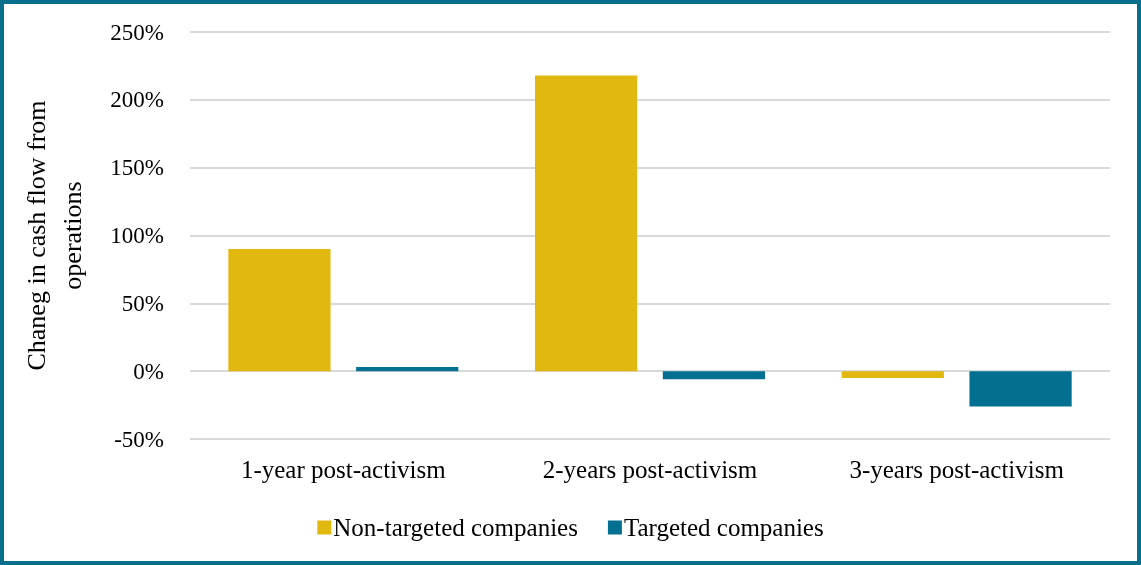  What do you see at coordinates (148, 371) in the screenshot?
I see `y-tick-label: 0%` at bounding box center [148, 371].